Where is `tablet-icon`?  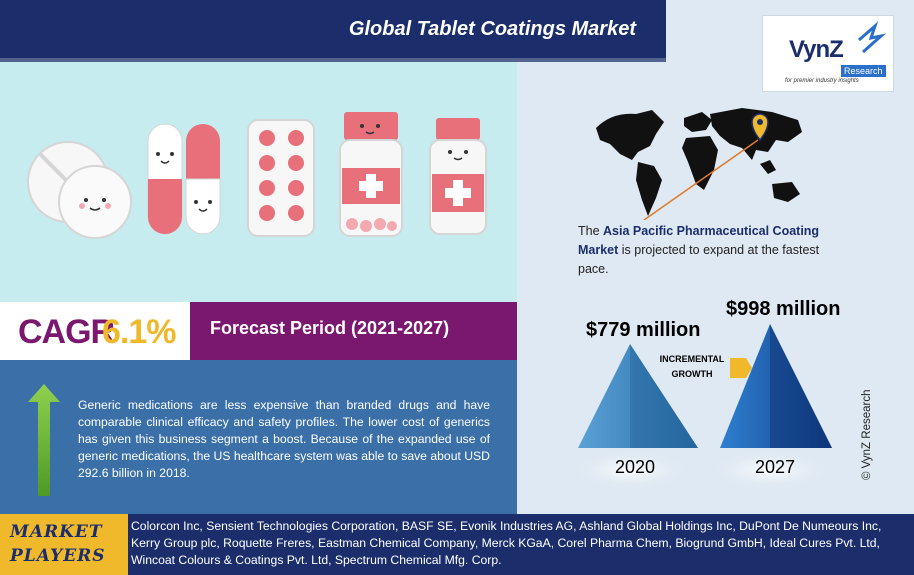 tablet-icon is located at coordinates (79, 190).